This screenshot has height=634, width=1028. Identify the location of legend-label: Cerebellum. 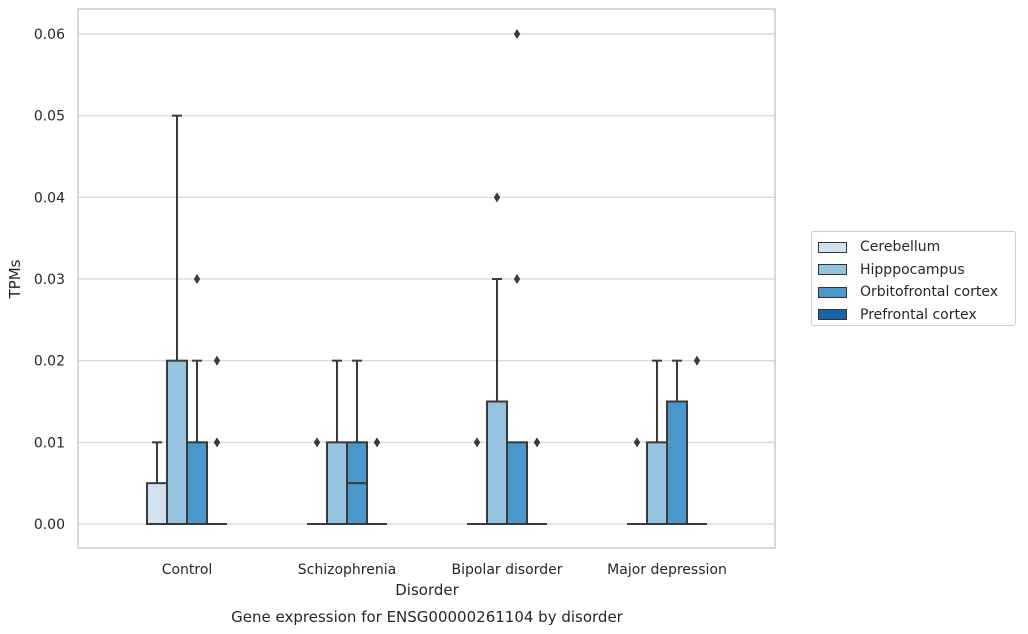
(900, 247).